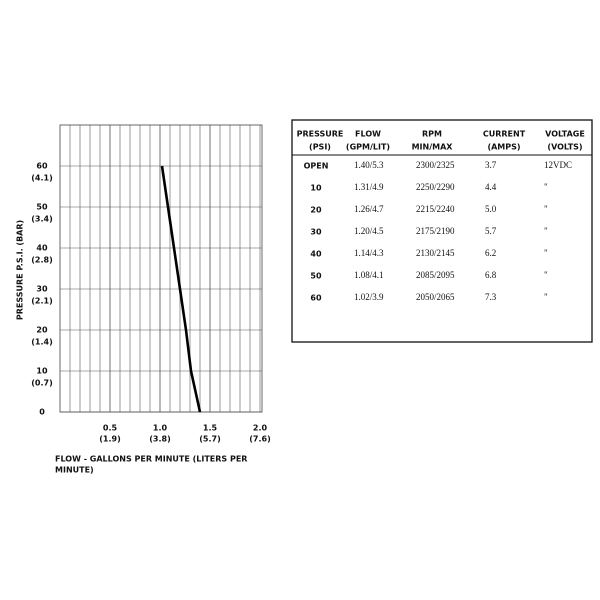  What do you see at coordinates (565, 134) in the screenshot?
I see `table-header: VOLTAGE` at bounding box center [565, 134].